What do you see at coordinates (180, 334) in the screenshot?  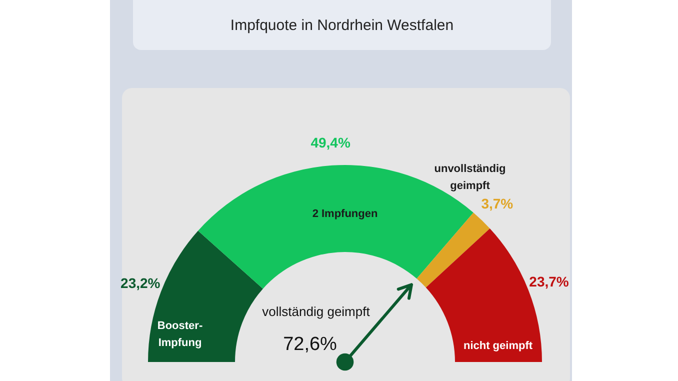 I see `slice-label: Booster-Impfung` at bounding box center [180, 334].